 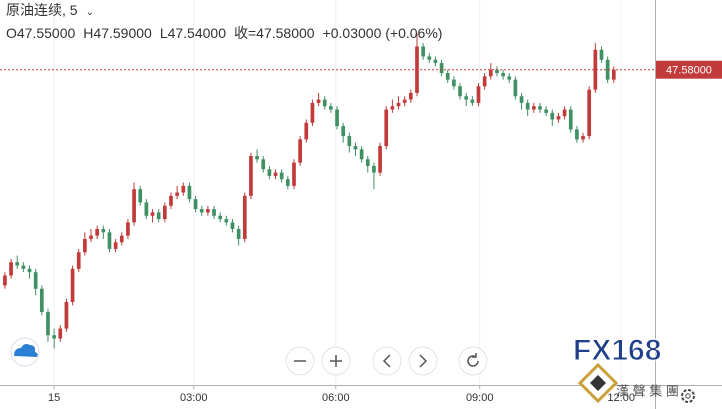 I want to click on x-tick-label: 03:00, so click(x=194, y=398).